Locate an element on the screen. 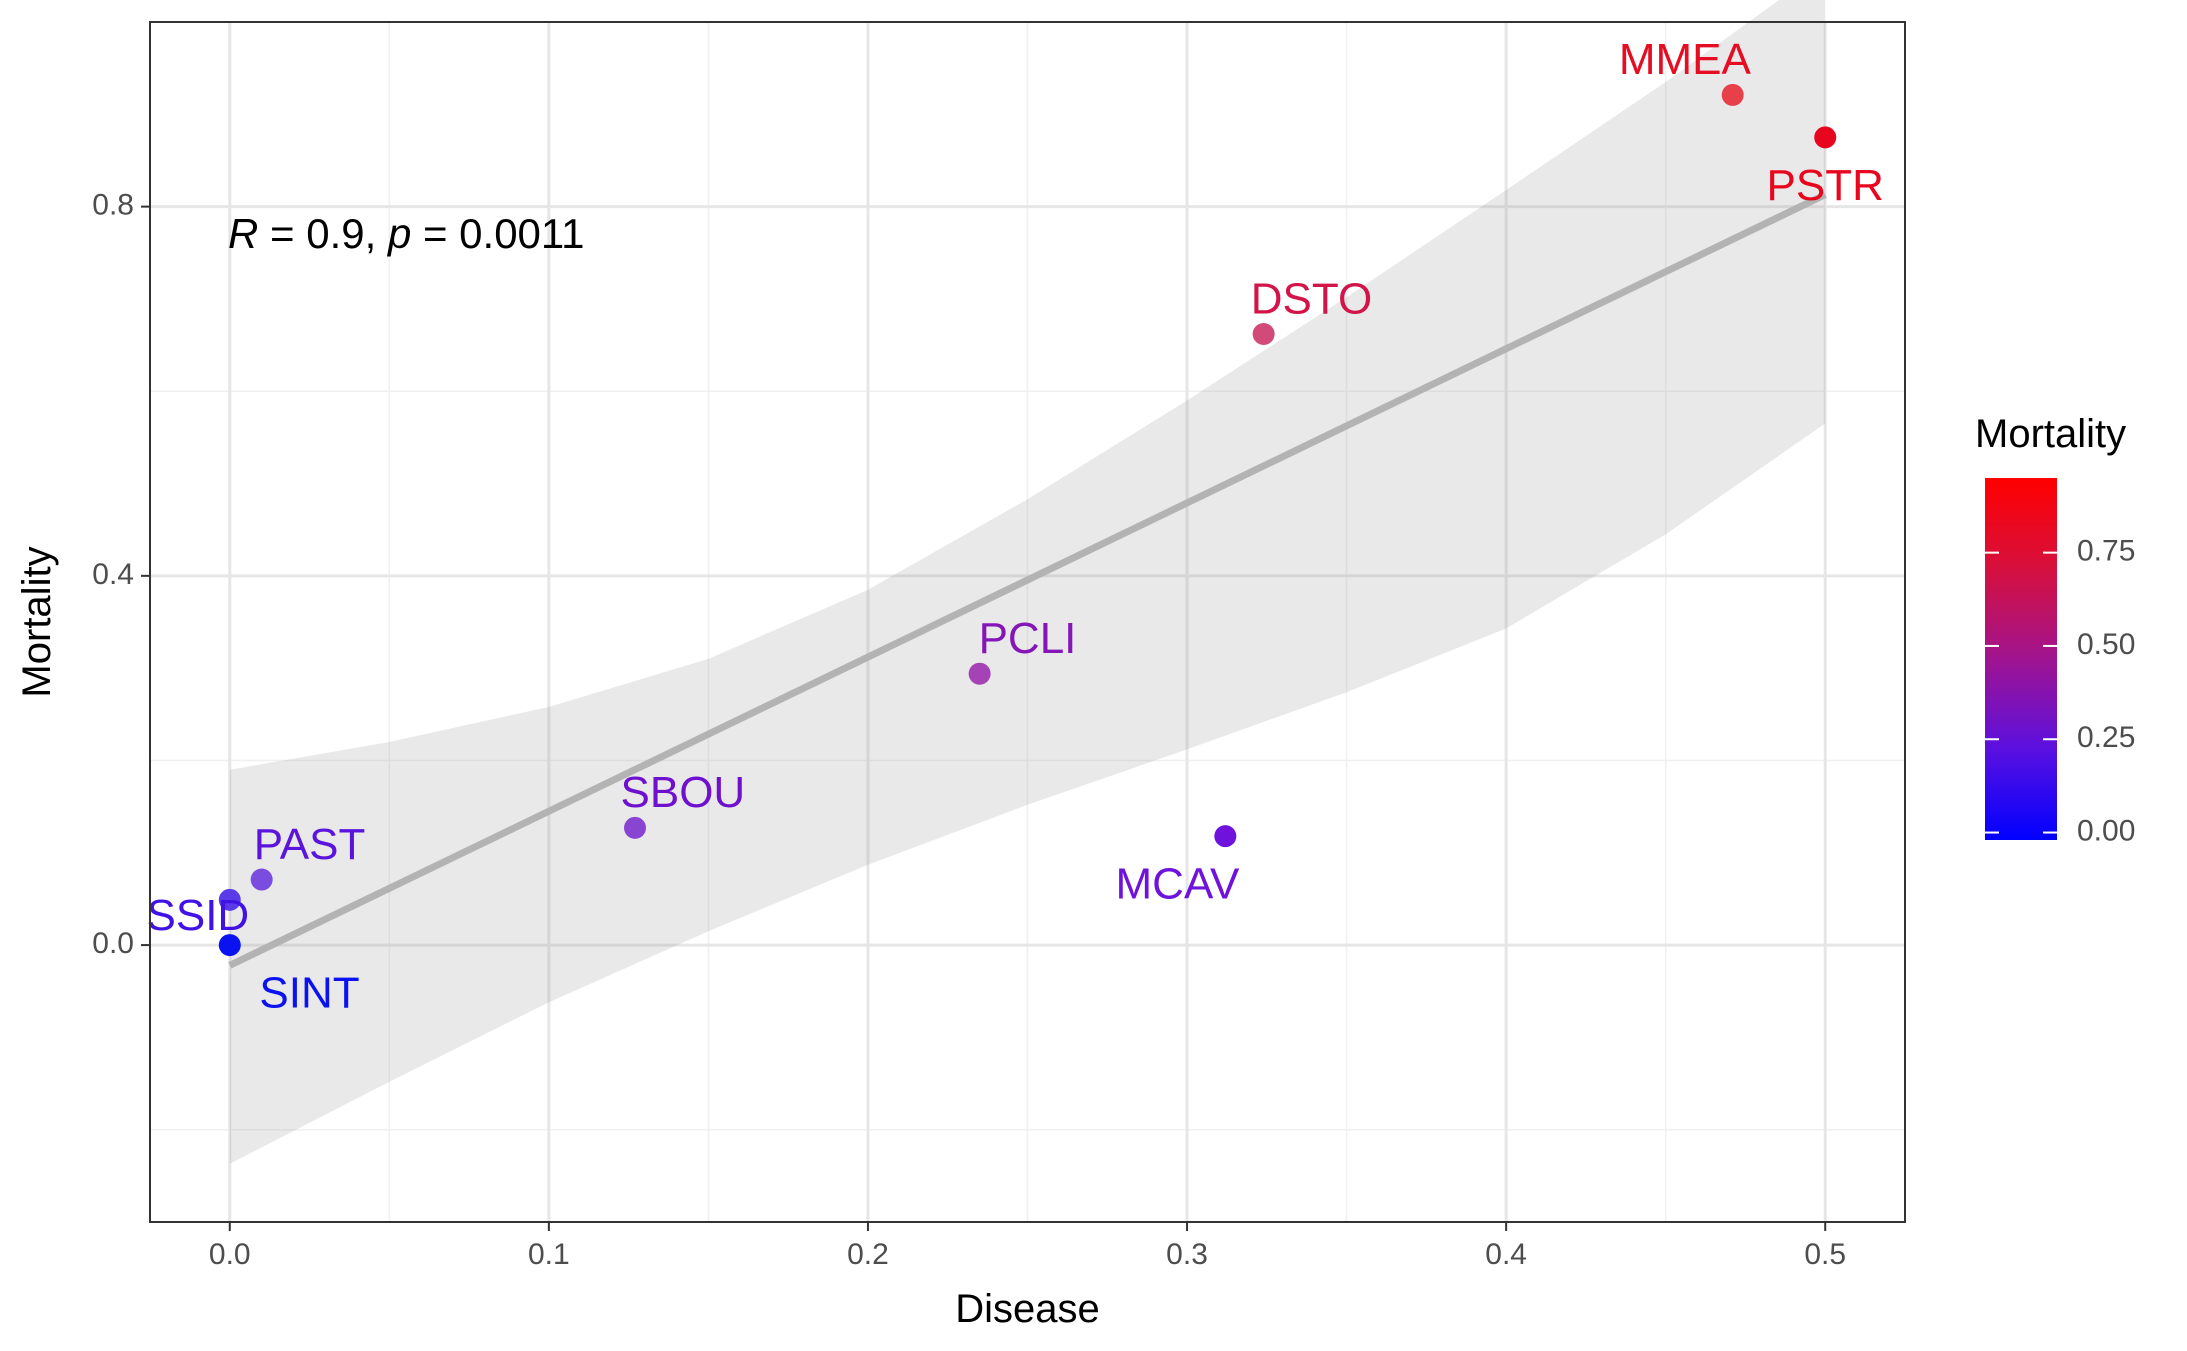 The image size is (2187, 1351). data-point-dsto is located at coordinates (1263, 334).